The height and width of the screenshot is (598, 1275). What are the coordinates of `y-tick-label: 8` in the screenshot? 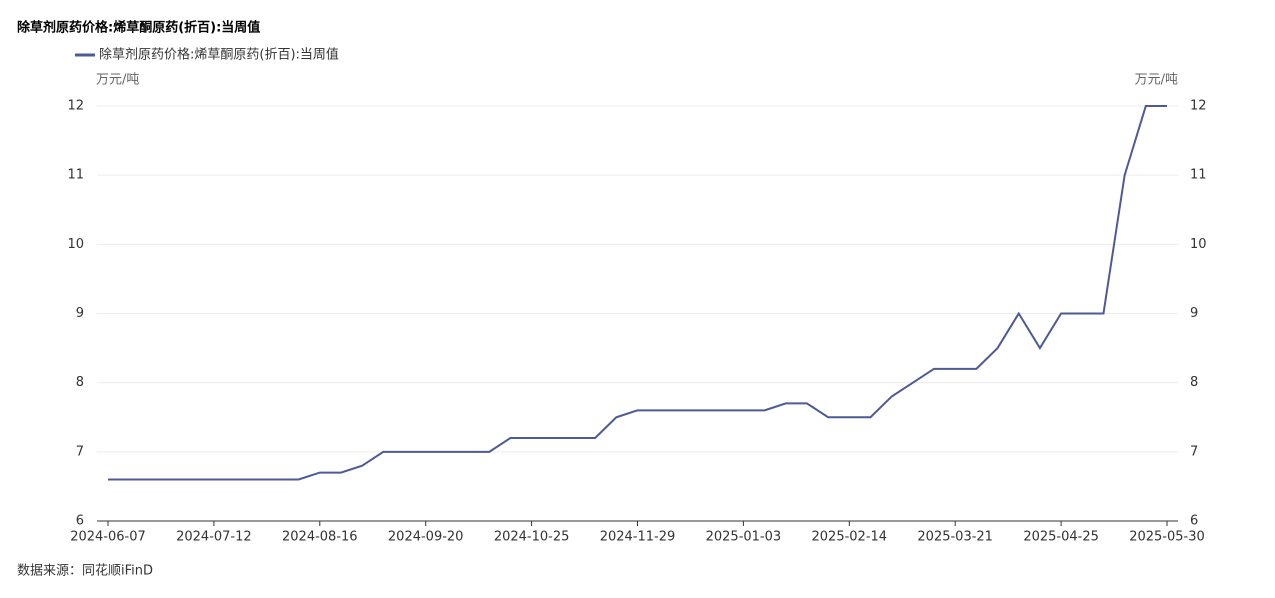 It's located at (80, 382).